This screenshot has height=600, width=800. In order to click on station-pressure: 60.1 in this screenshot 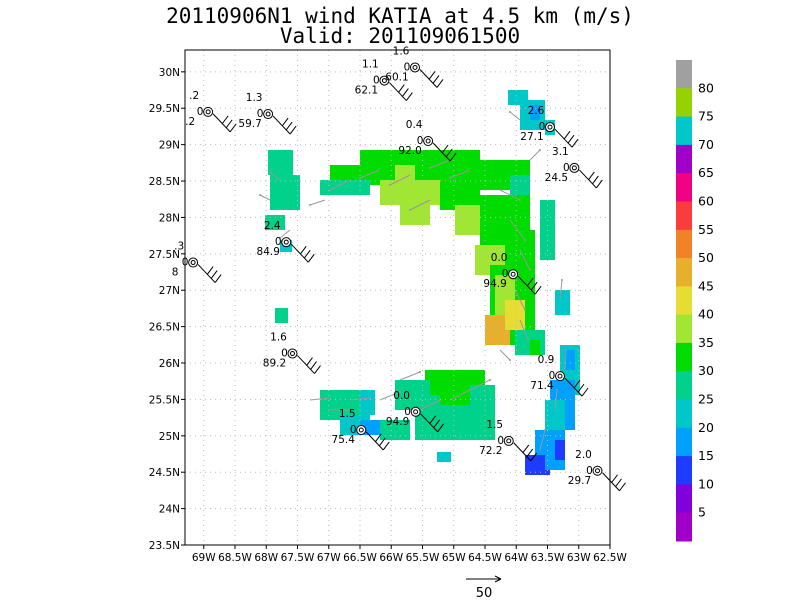, I will do `click(396, 77)`.